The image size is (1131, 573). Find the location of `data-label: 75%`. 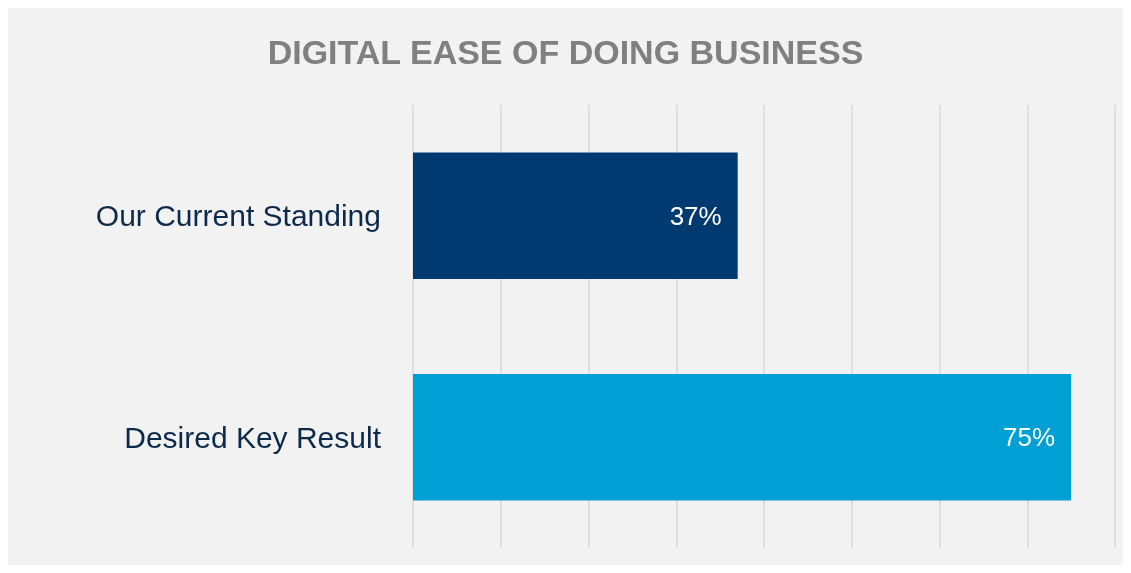

data-label: 75% is located at coordinates (1029, 437).